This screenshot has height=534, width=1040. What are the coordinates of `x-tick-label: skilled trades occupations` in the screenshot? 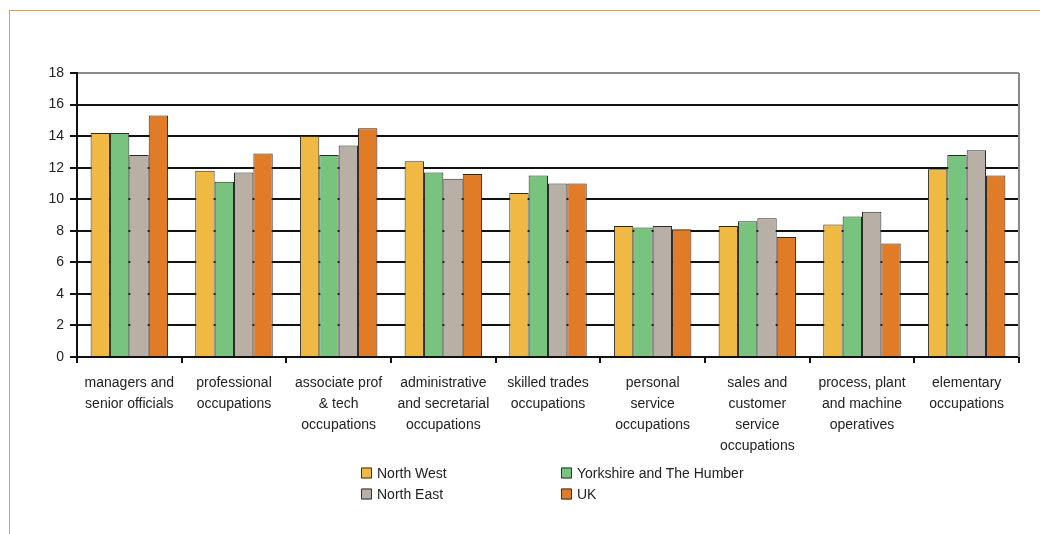 It's located at (548, 393).